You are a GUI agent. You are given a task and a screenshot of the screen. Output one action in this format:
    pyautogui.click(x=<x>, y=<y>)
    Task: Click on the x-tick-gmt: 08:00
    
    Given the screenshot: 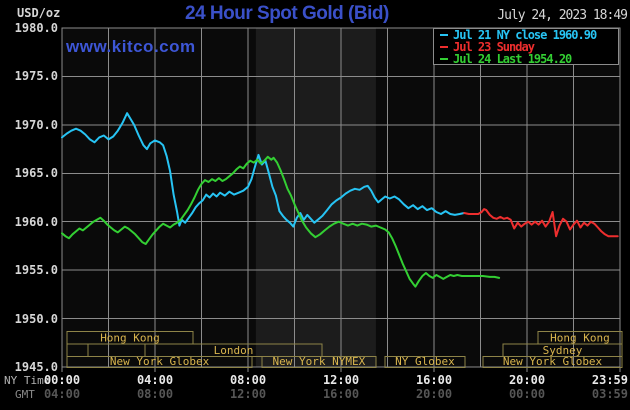 What is the action you would take?
    pyautogui.click(x=155, y=394)
    